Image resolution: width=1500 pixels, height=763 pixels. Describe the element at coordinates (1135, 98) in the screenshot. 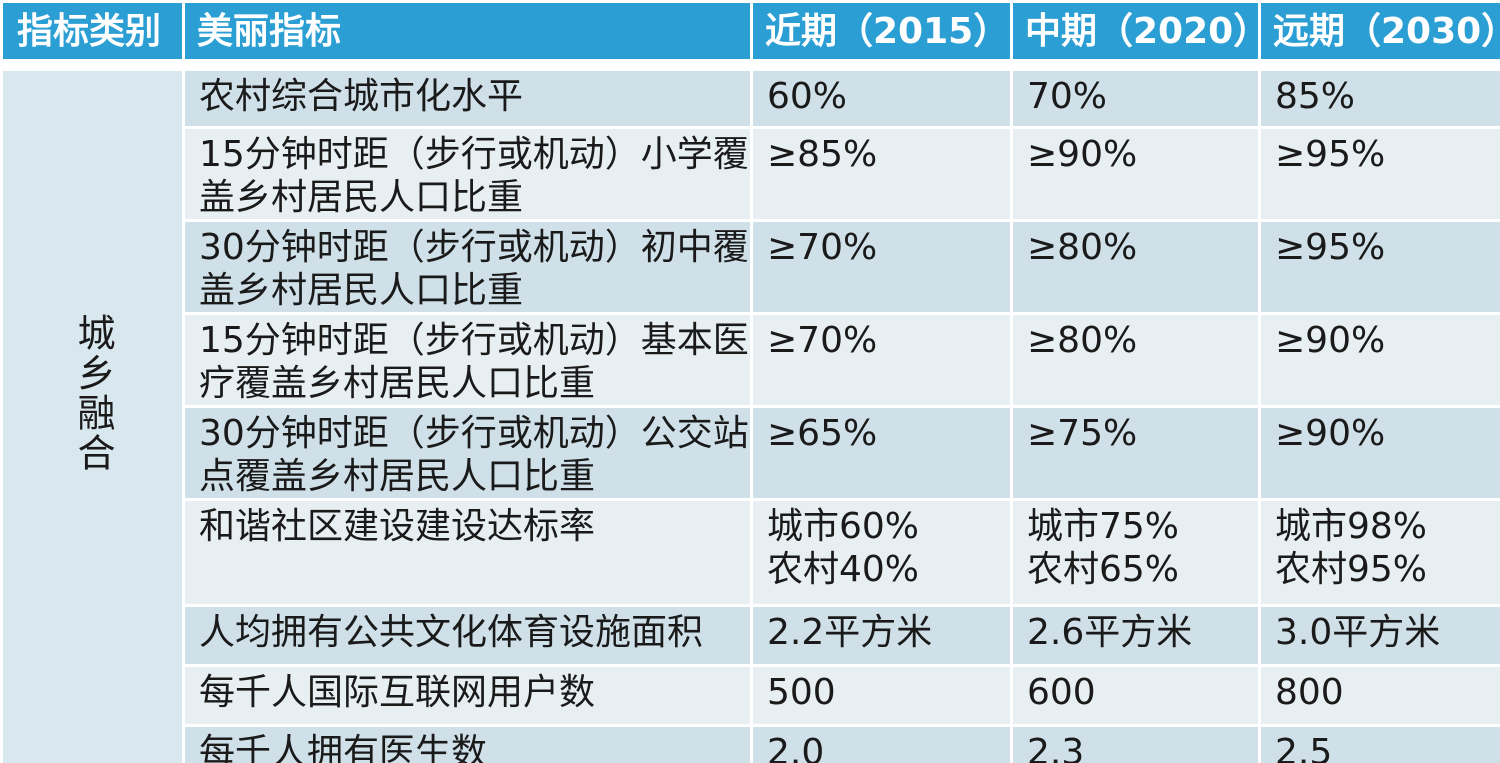

I see `value-cell-mid: 70%` at that location.